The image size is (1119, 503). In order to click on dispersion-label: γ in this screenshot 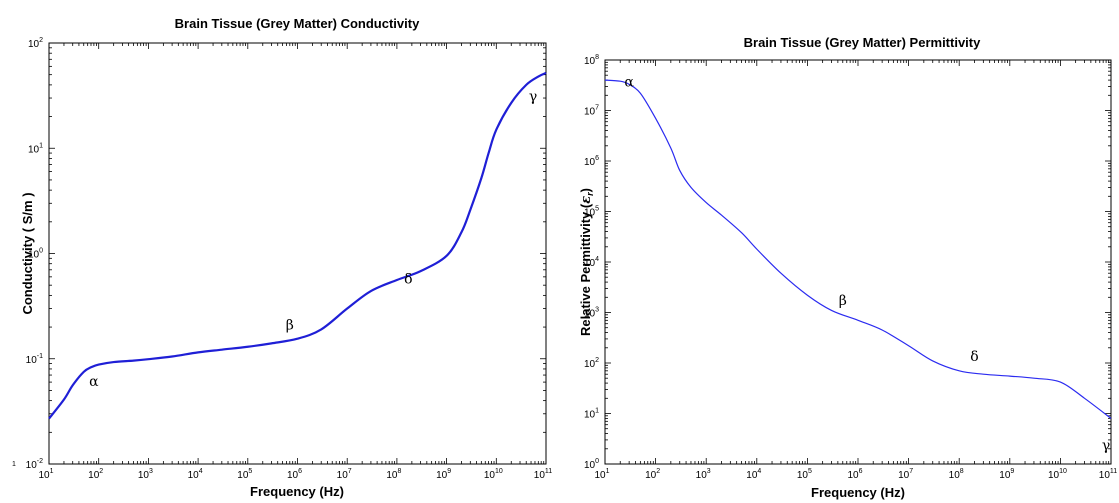, I will do `click(1106, 446)`.